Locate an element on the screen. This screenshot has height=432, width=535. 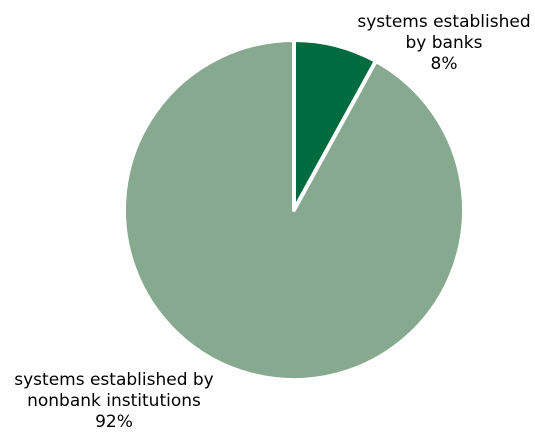
pie-label-line: systems established by is located at coordinates (114, 380).